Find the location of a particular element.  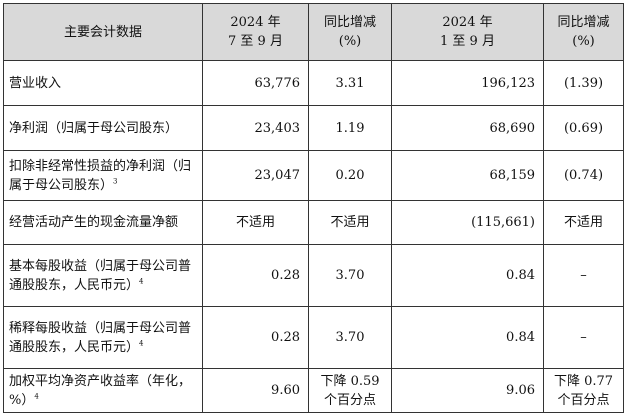

quarter-yoy: 1.19 is located at coordinates (350, 128).